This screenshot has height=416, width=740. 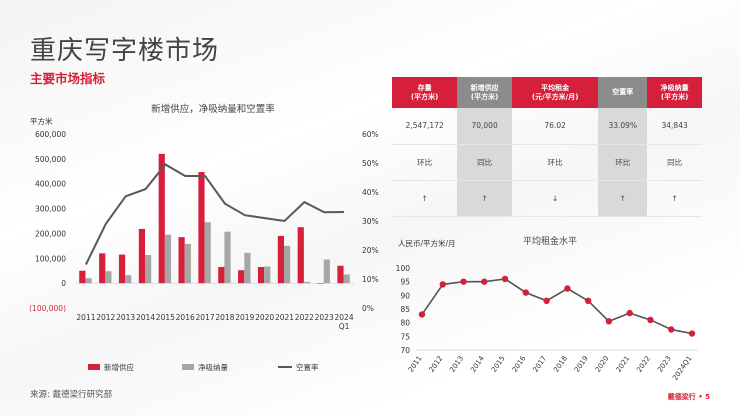 I want to click on table-row: ↑ ↑ ↓ ↑ ↑, so click(x=547, y=198).